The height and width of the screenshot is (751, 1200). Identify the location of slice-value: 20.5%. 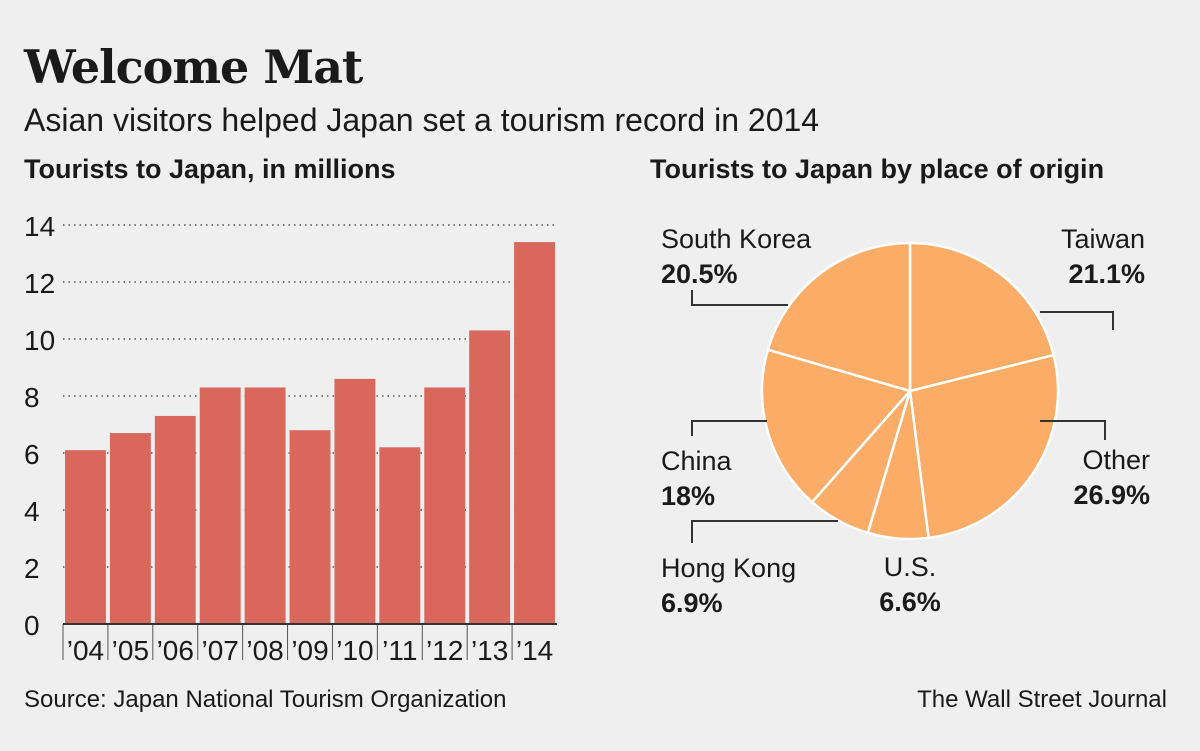
(699, 274).